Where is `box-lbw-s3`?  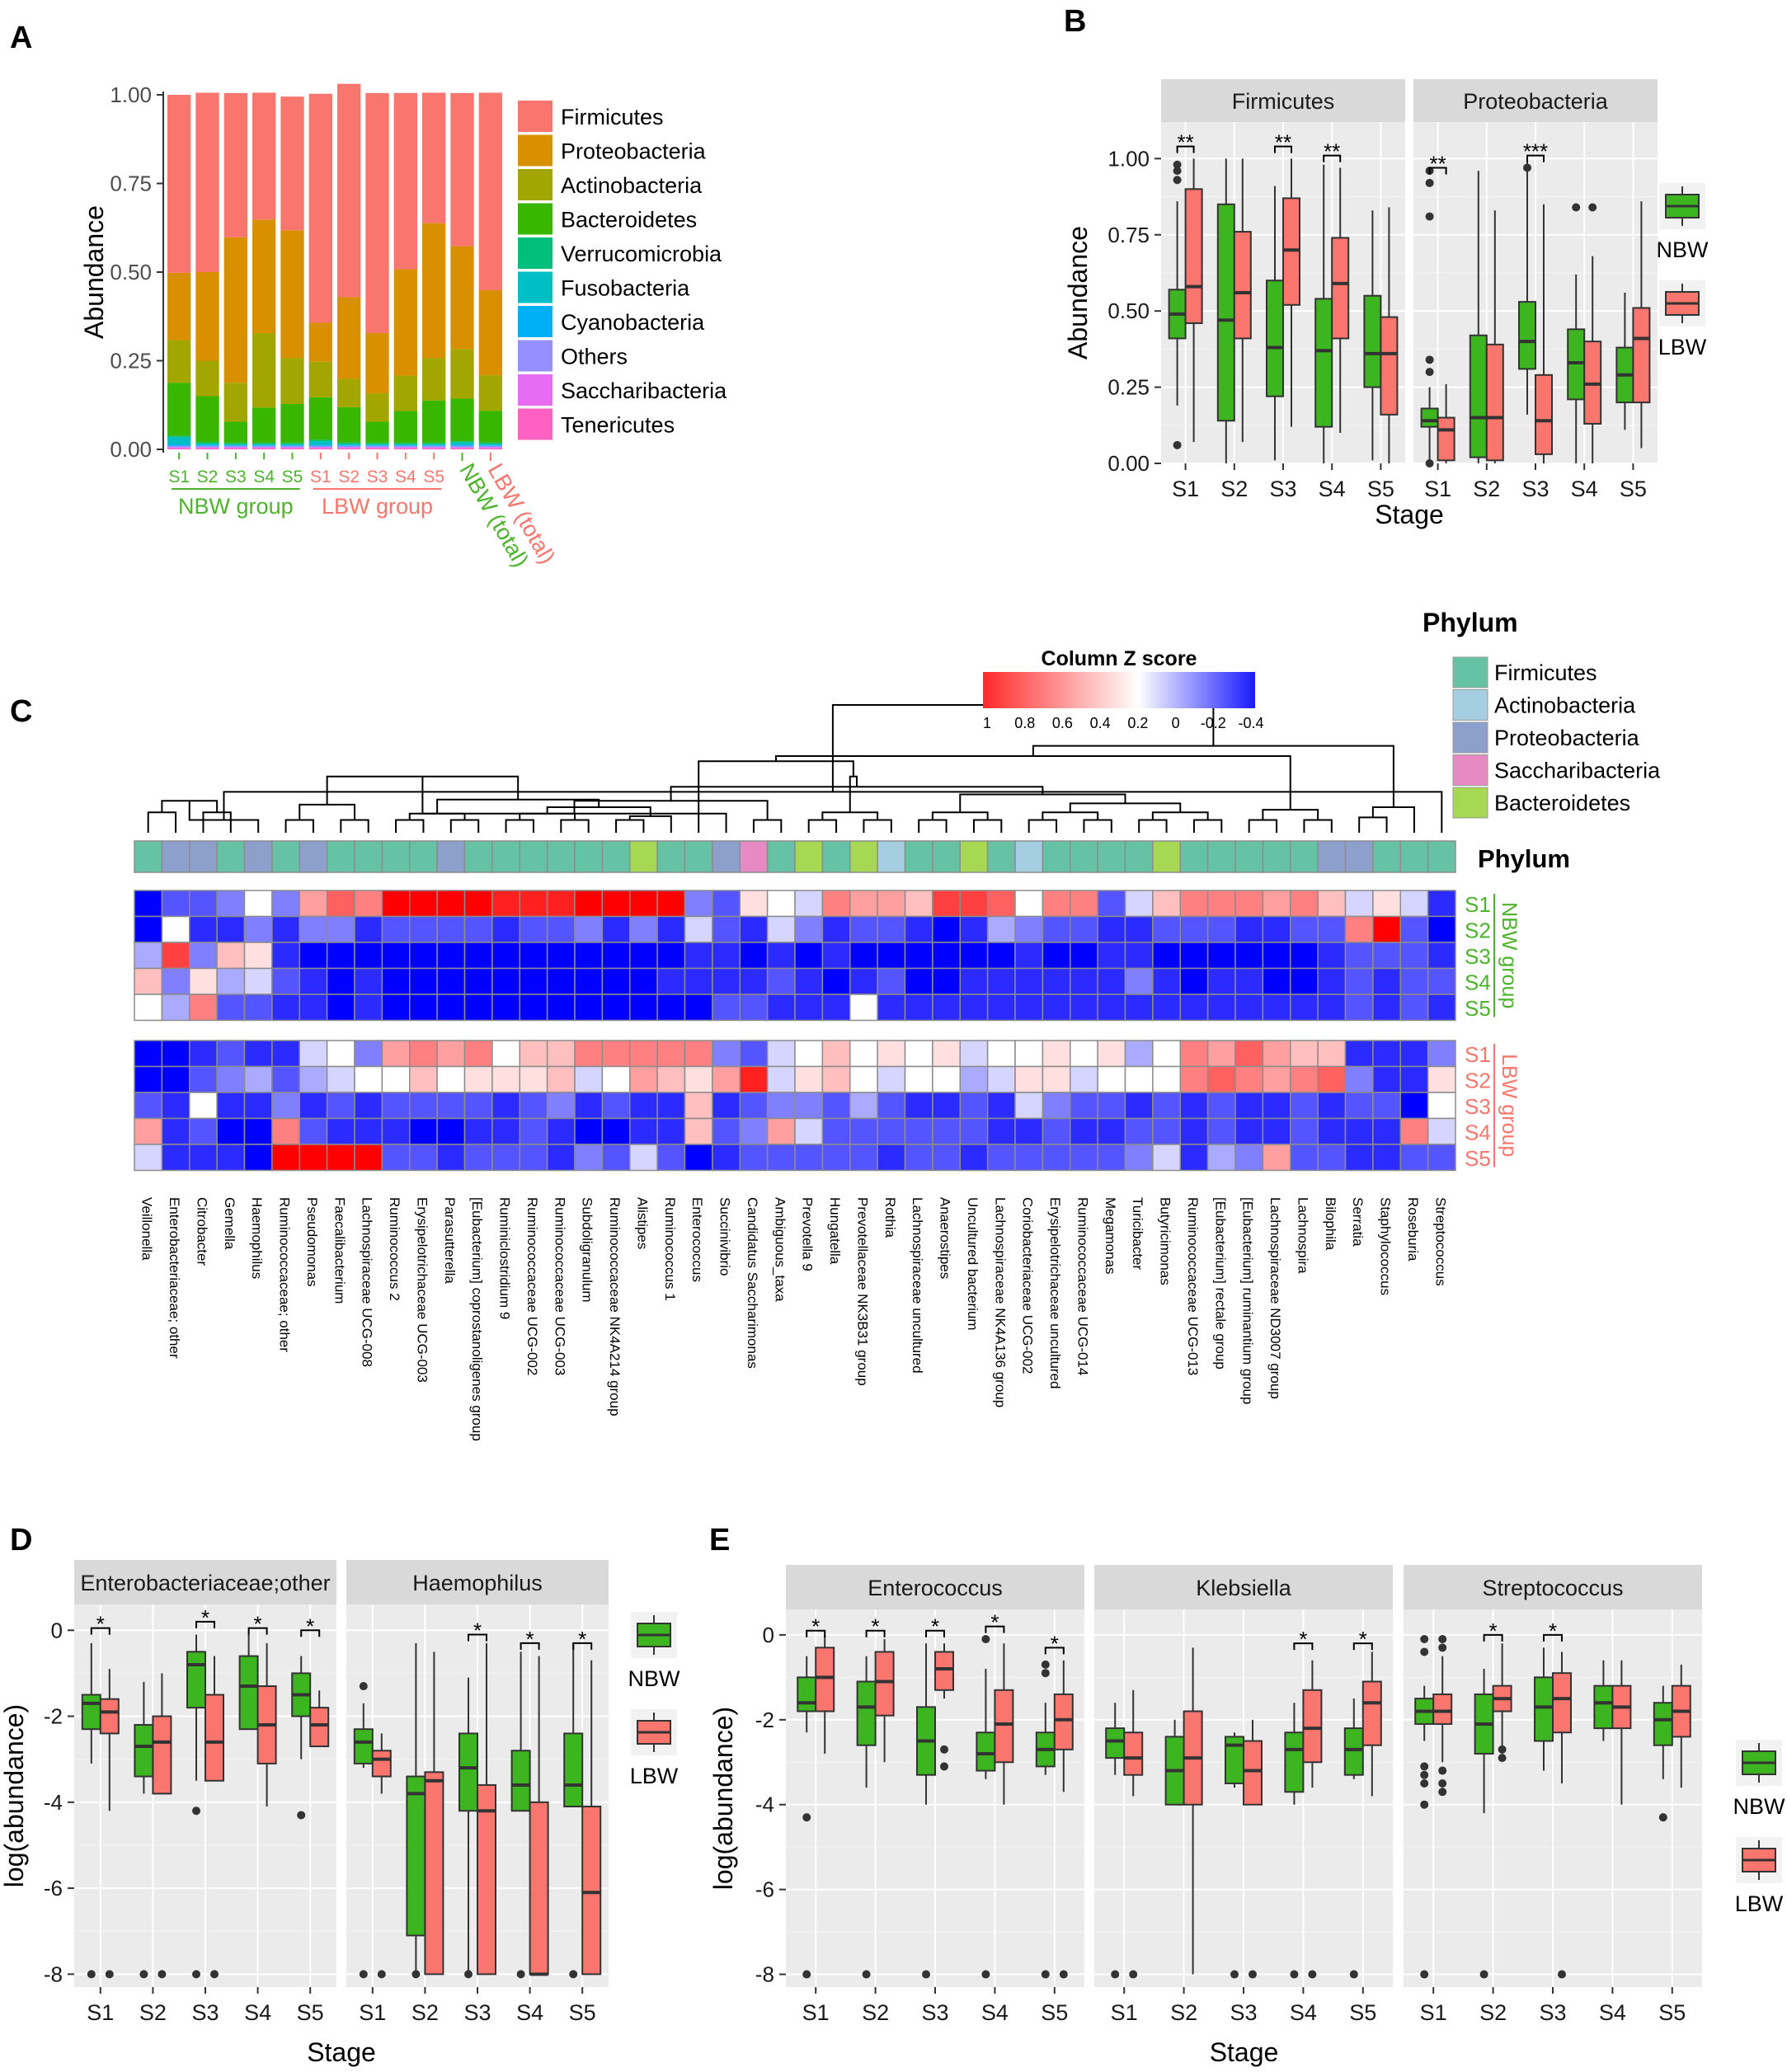 box-lbw-s3 is located at coordinates (1253, 1849).